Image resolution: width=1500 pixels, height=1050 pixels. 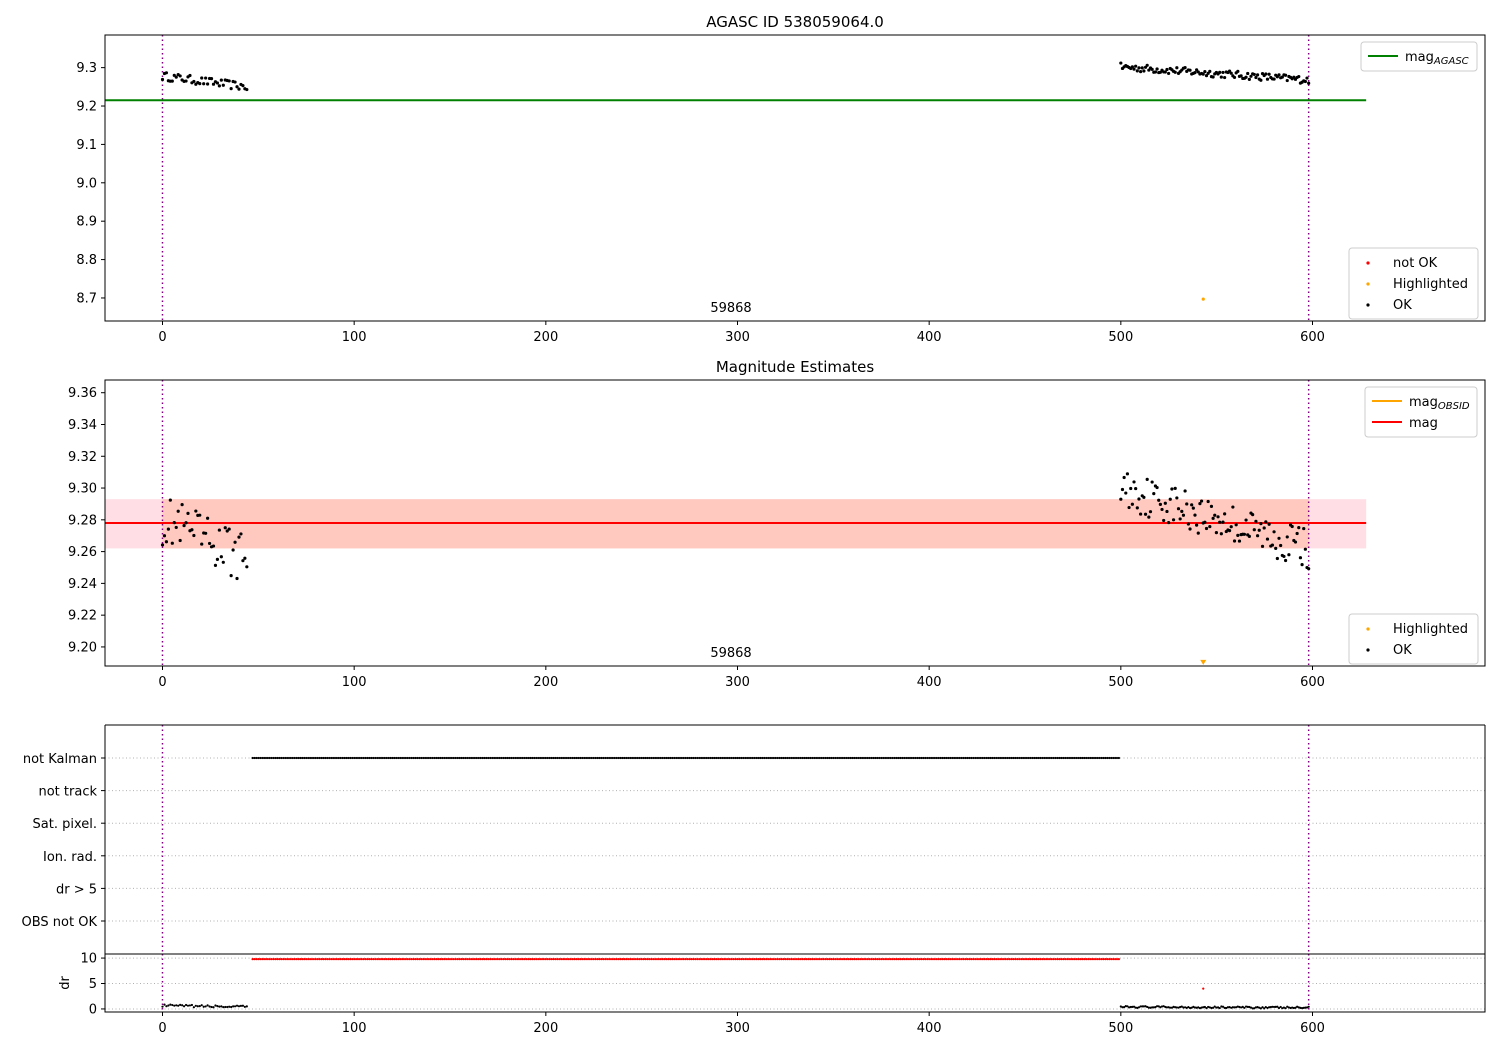 I want to click on y-tick-label: 9.0, so click(x=86, y=183).